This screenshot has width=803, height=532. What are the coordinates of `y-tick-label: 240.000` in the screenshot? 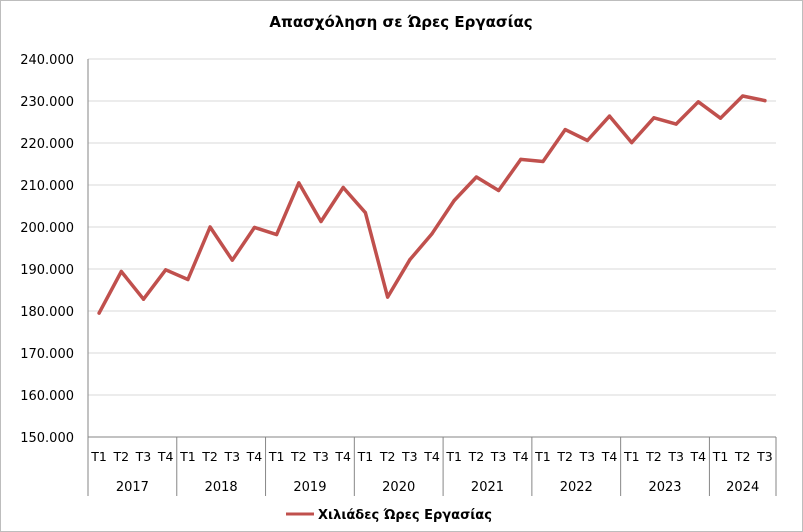 It's located at (47, 60).